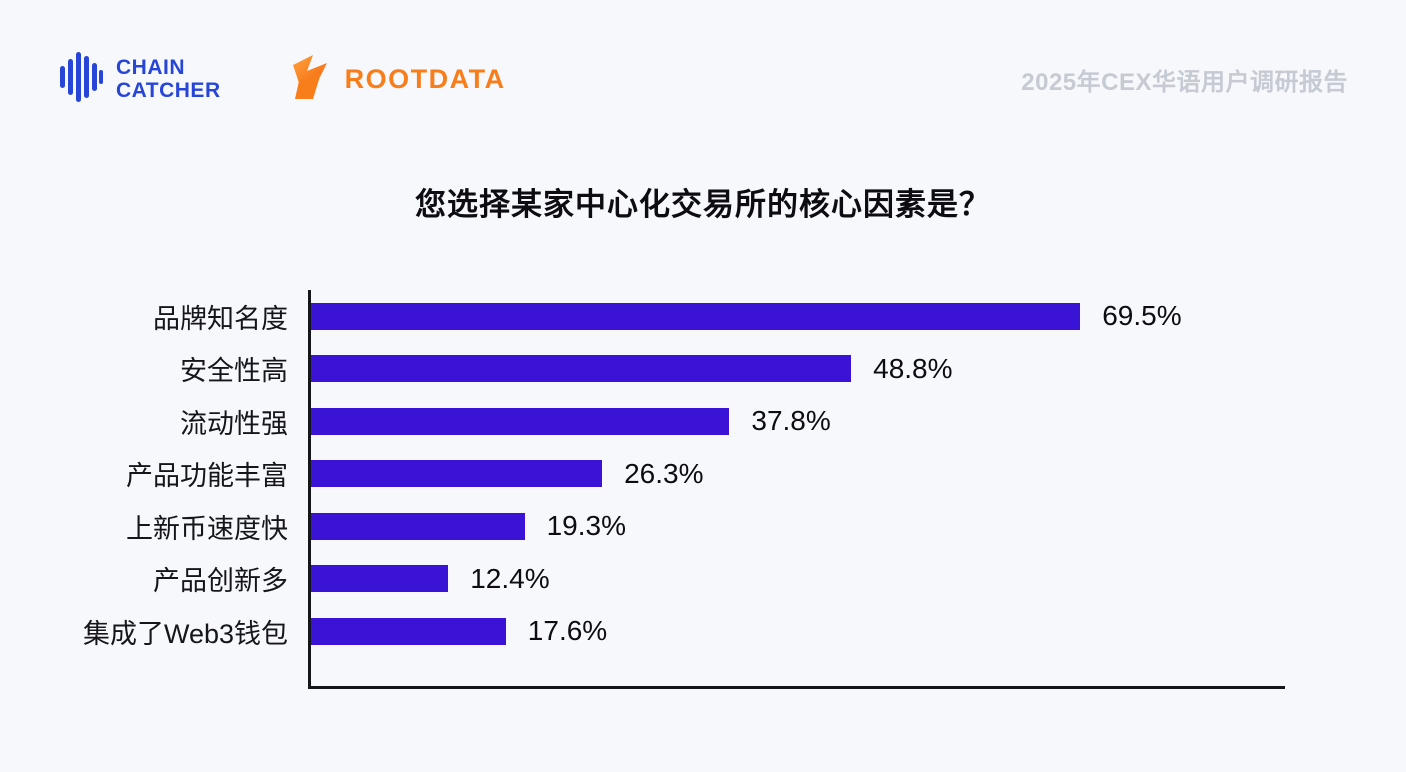 The image size is (1406, 772). Describe the element at coordinates (510, 578) in the screenshot. I see `value-label: 12.4%` at that location.